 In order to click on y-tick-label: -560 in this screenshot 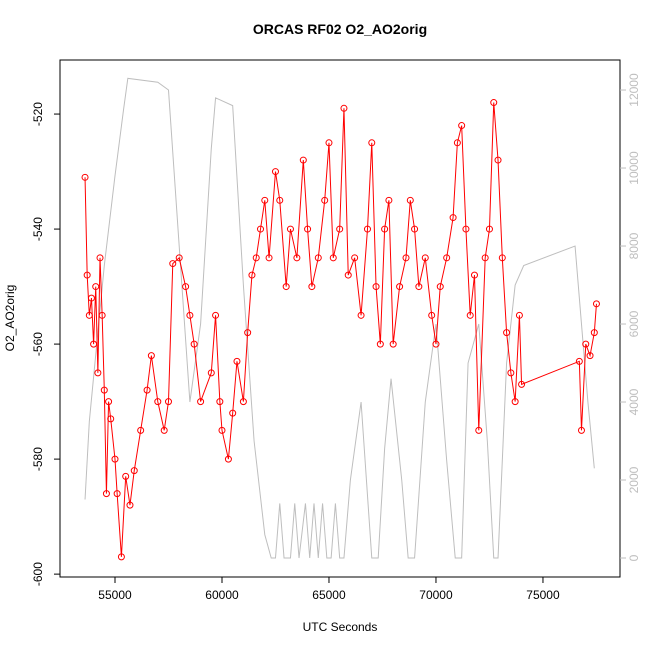, I will do `click(38, 344)`.